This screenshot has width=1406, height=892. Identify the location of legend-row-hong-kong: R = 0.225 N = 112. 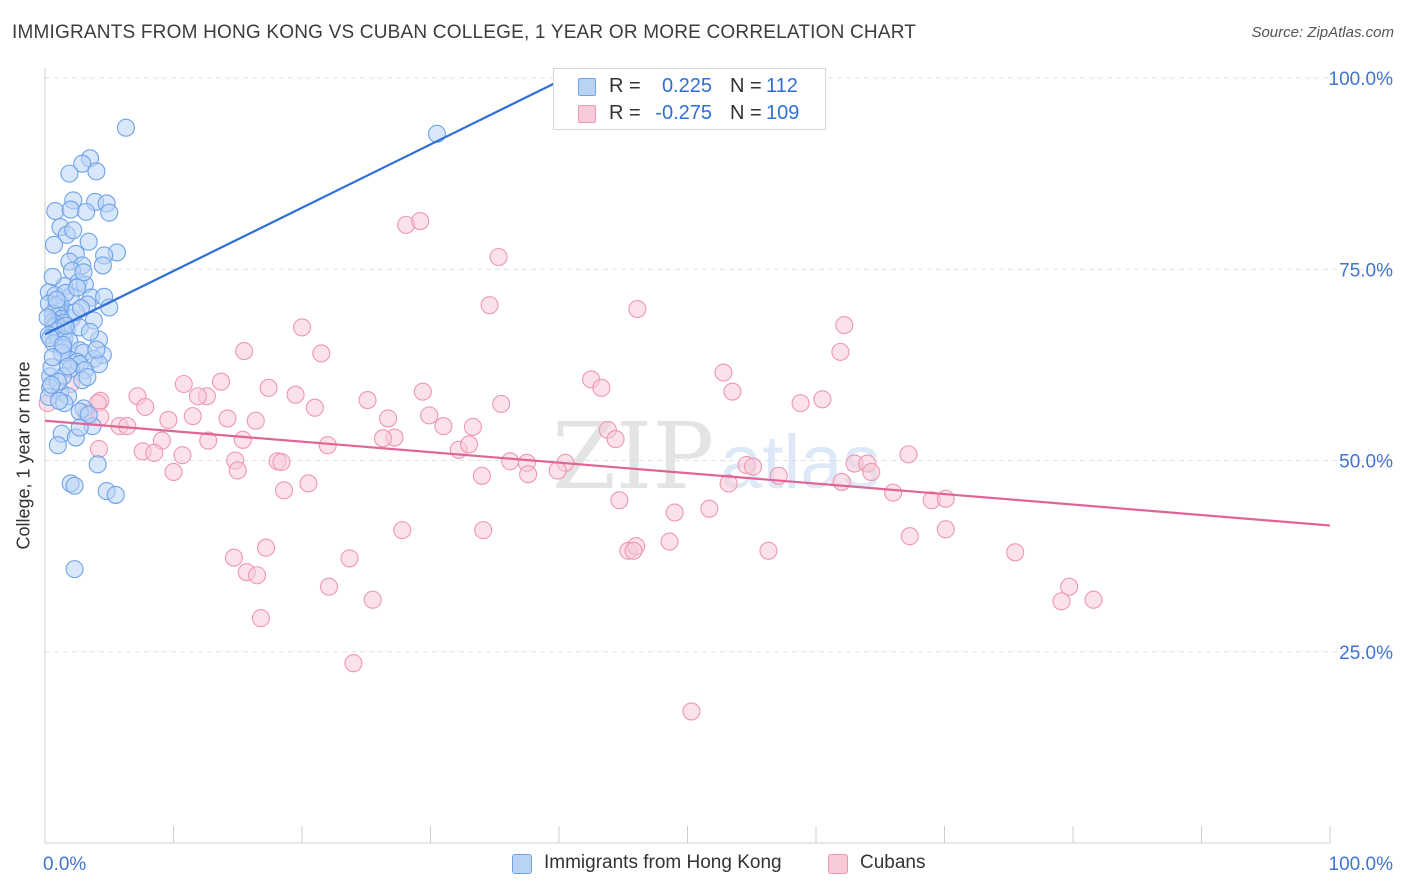
(689, 87).